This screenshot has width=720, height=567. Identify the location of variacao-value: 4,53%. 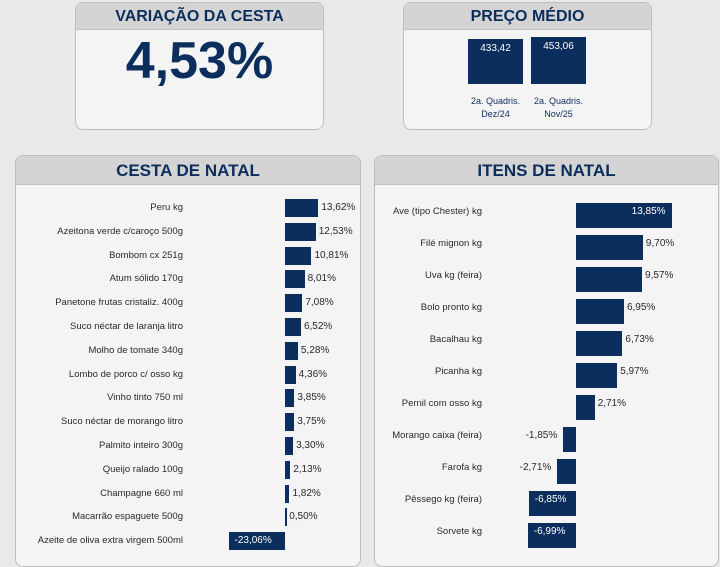
(199, 61).